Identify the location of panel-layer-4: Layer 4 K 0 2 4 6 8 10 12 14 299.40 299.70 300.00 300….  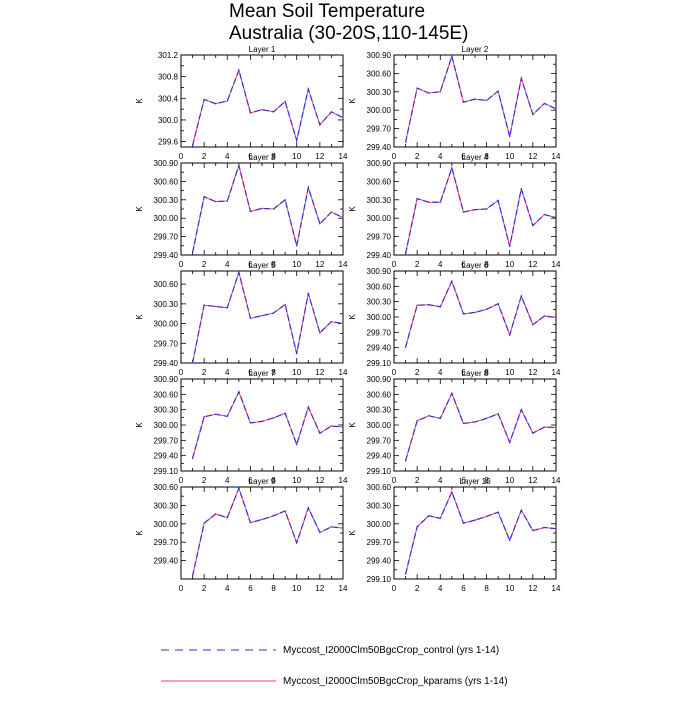
(454, 211).